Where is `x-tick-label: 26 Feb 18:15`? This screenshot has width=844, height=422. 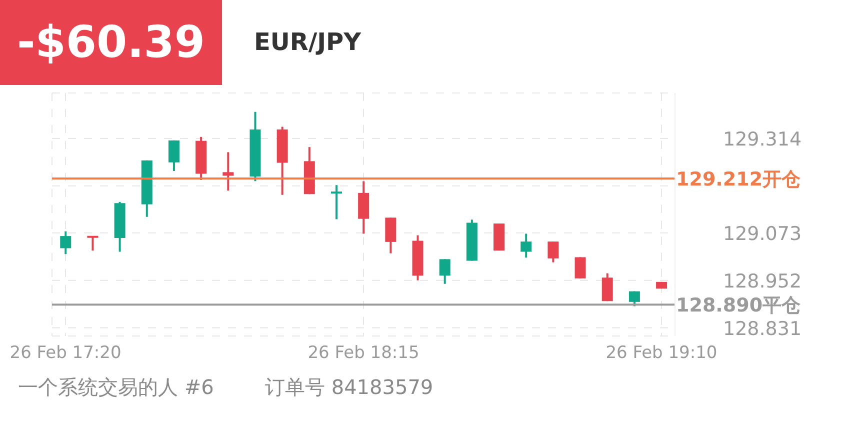
x-tick-label: 26 Feb 18:15 is located at coordinates (364, 353).